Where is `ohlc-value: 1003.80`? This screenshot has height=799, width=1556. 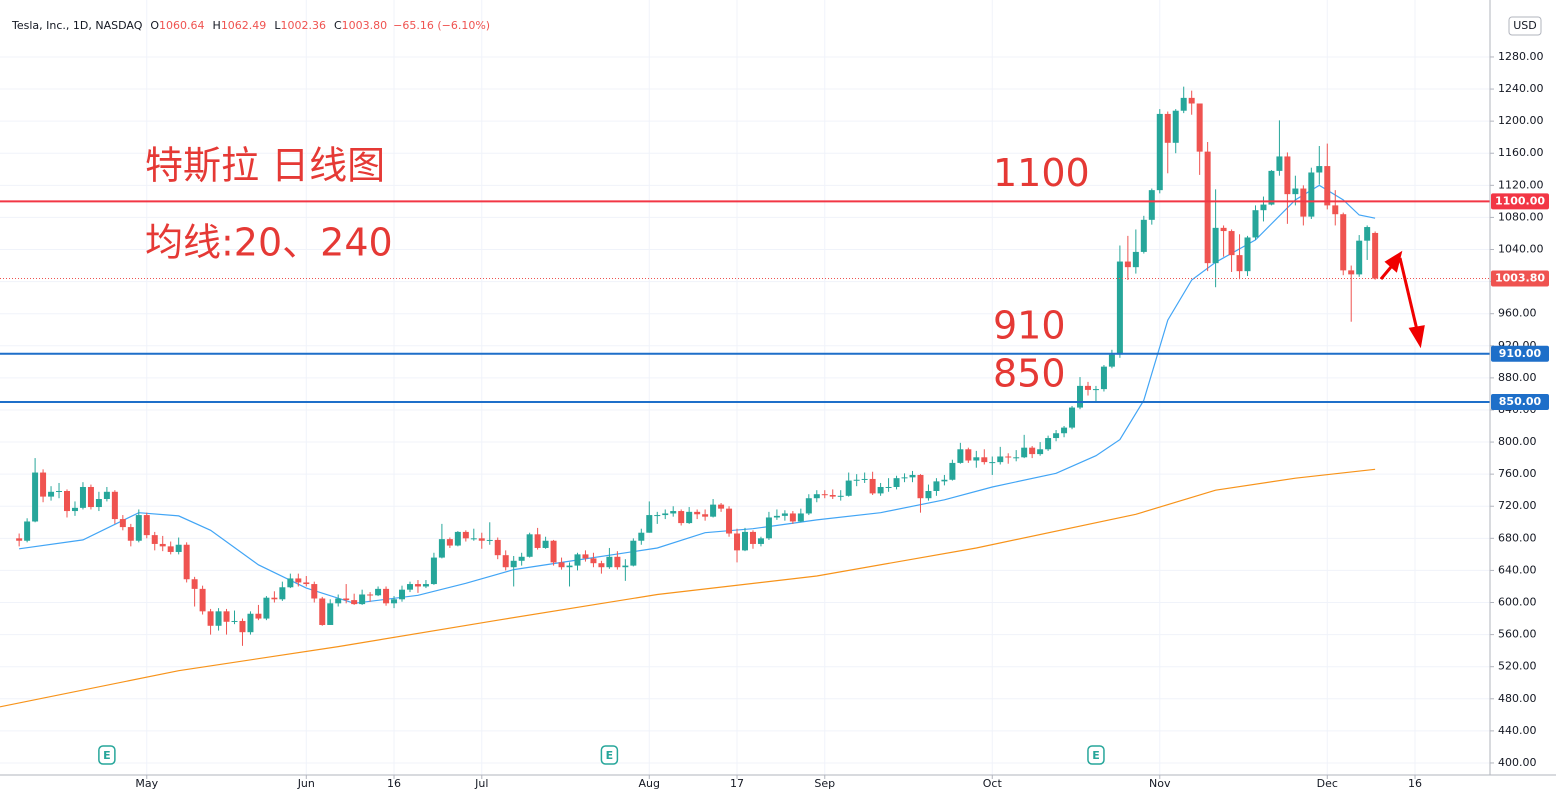 ohlc-value: 1003.80 is located at coordinates (365, 25).